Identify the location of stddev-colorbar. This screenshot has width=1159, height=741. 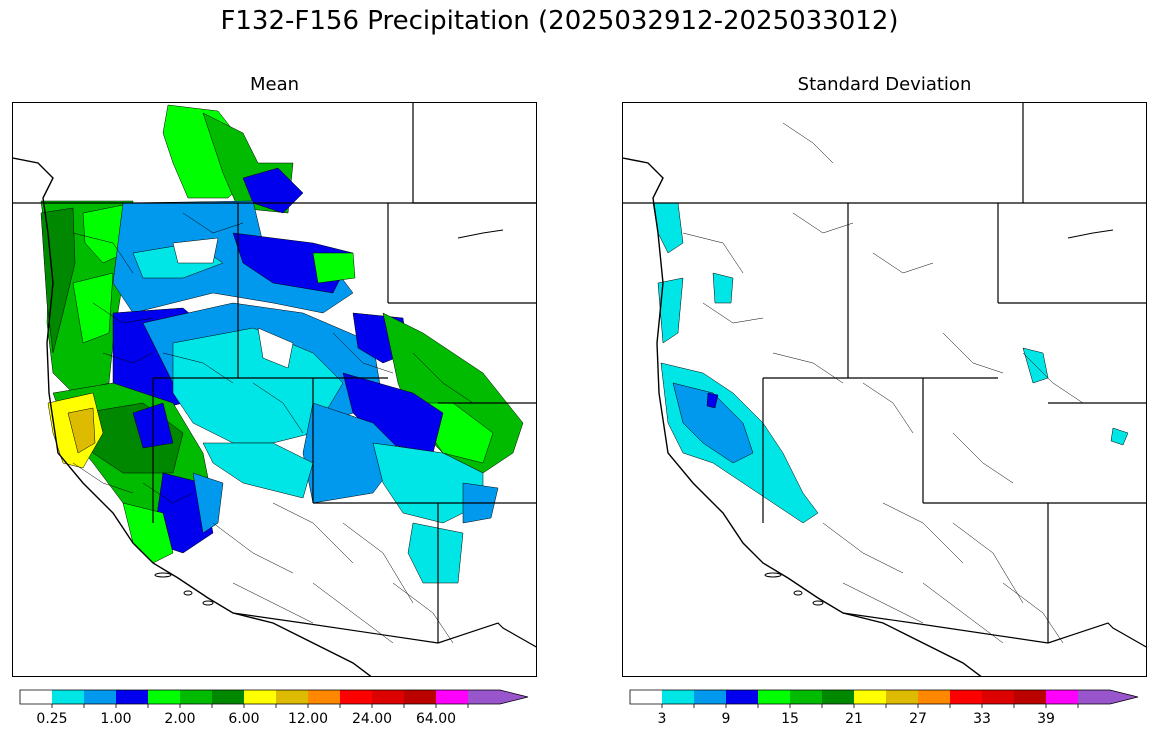
(884, 698).